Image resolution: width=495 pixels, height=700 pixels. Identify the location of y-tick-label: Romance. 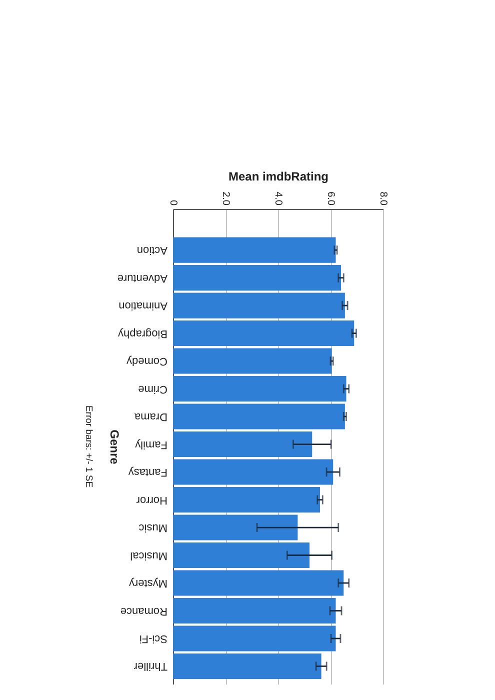
(144, 610).